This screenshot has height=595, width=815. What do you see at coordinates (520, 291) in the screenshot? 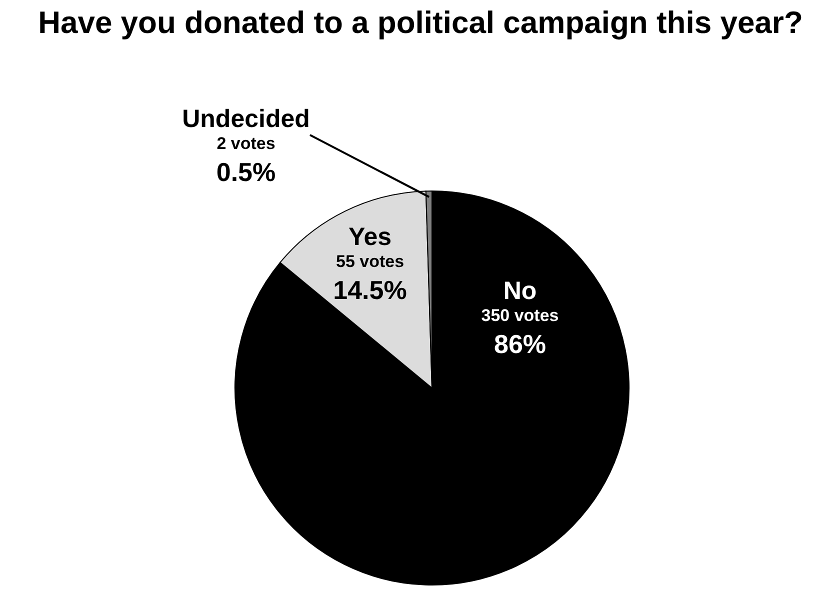
I see `slice-label: No` at bounding box center [520, 291].